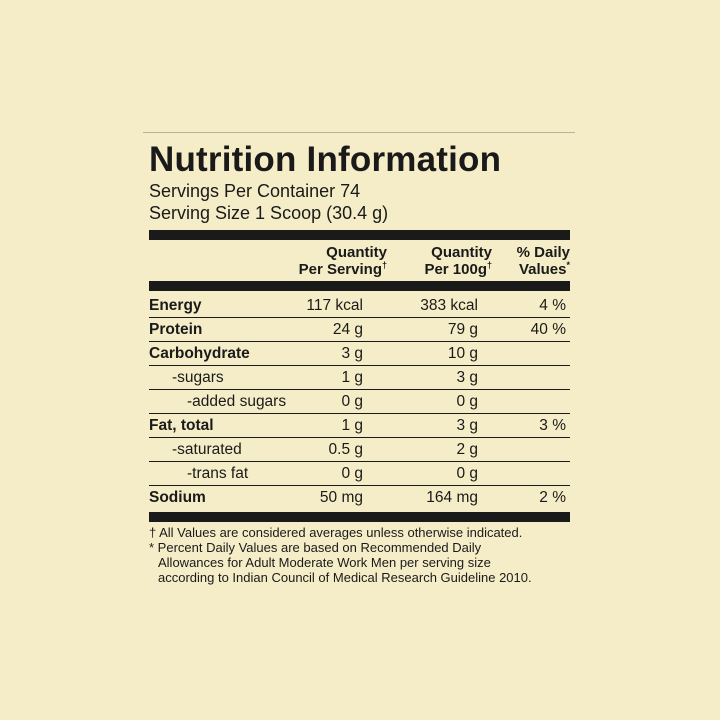 The image size is (720, 720). What do you see at coordinates (552, 497) in the screenshot?
I see `daily-value: 2 %` at bounding box center [552, 497].